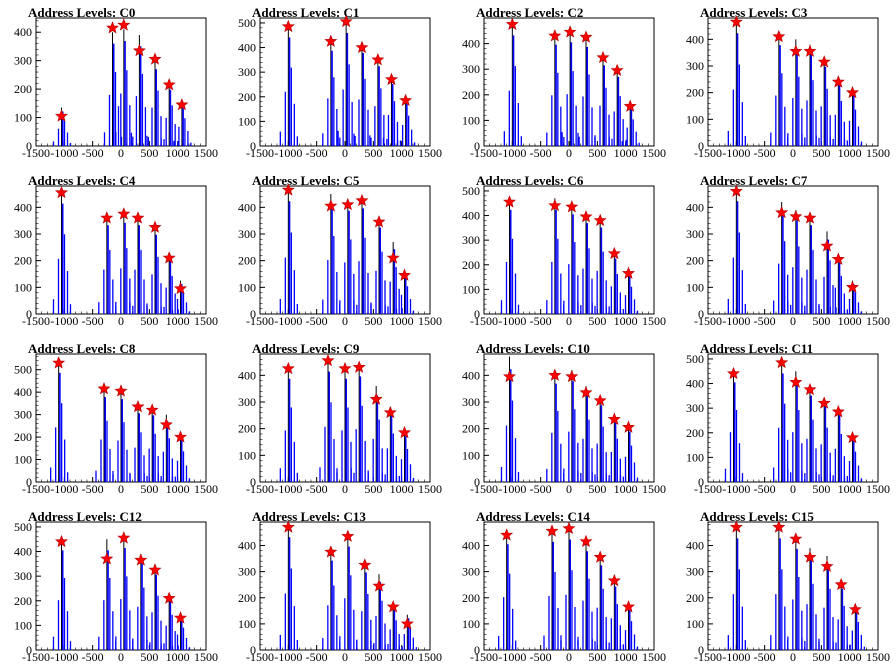 This screenshot has width=896, height=672. What do you see at coordinates (757, 348) in the screenshot?
I see `panel-title: Address Levels: C11` at bounding box center [757, 348].